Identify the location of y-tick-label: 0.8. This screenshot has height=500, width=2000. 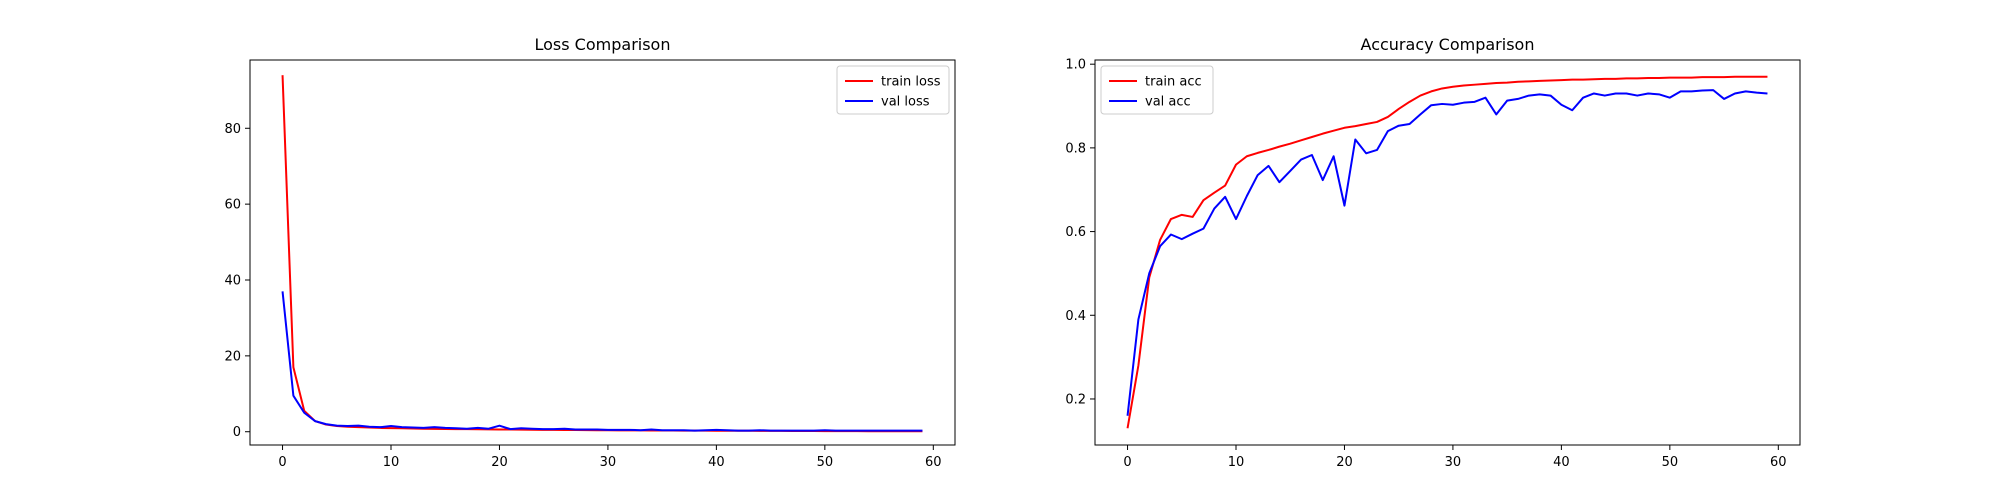
(1075, 148).